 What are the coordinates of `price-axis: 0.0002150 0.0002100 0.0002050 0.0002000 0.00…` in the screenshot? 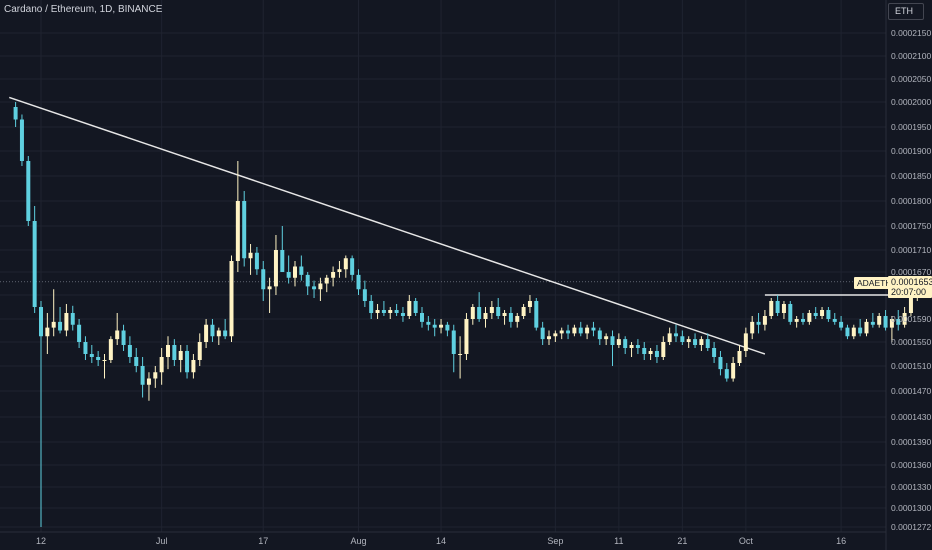 It's located at (911, 280).